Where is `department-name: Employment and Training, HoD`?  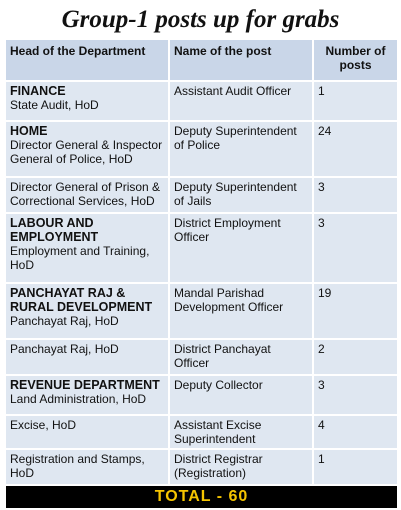
department-name: Employment and Training, HoD is located at coordinates (80, 258).